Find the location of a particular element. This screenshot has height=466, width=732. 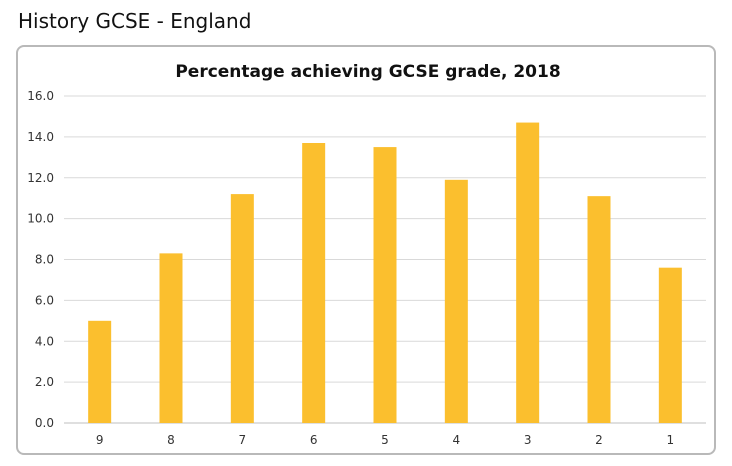

y-axis: 0.0 2.0 4.0 6.0 8.0 10.0 12.0 14.0 16.0 is located at coordinates (40, 259).